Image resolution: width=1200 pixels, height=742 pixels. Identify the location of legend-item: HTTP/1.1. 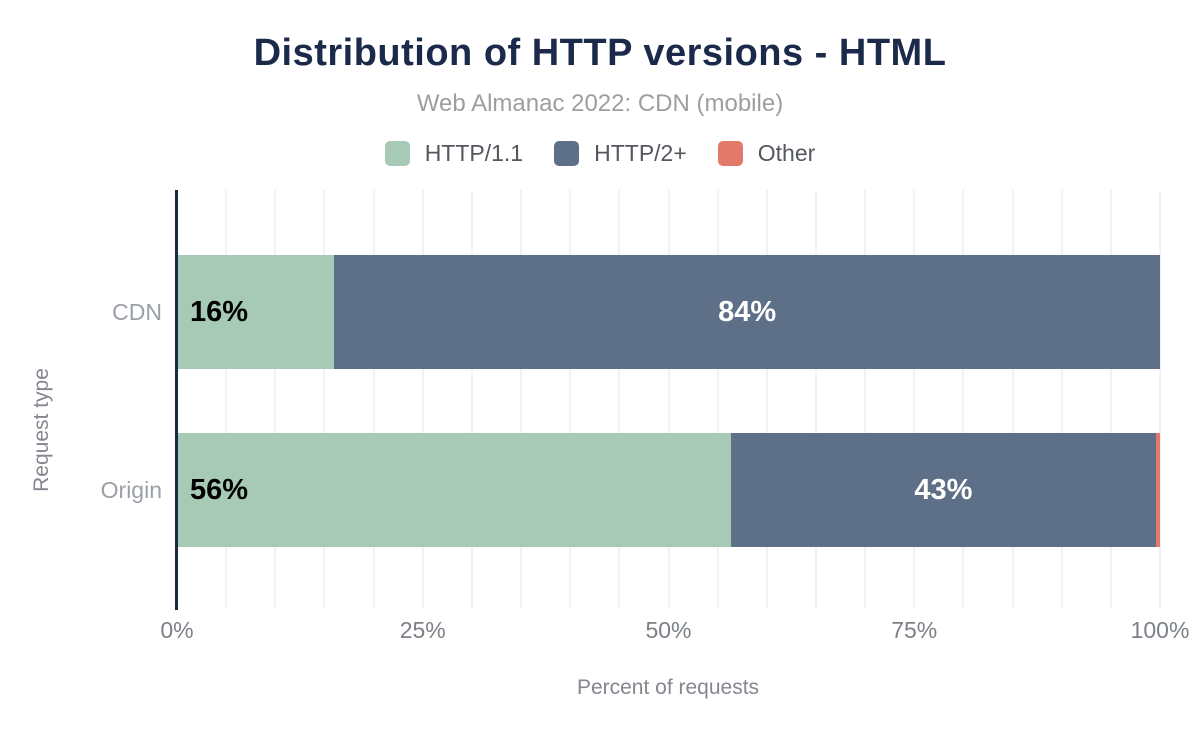
(454, 153).